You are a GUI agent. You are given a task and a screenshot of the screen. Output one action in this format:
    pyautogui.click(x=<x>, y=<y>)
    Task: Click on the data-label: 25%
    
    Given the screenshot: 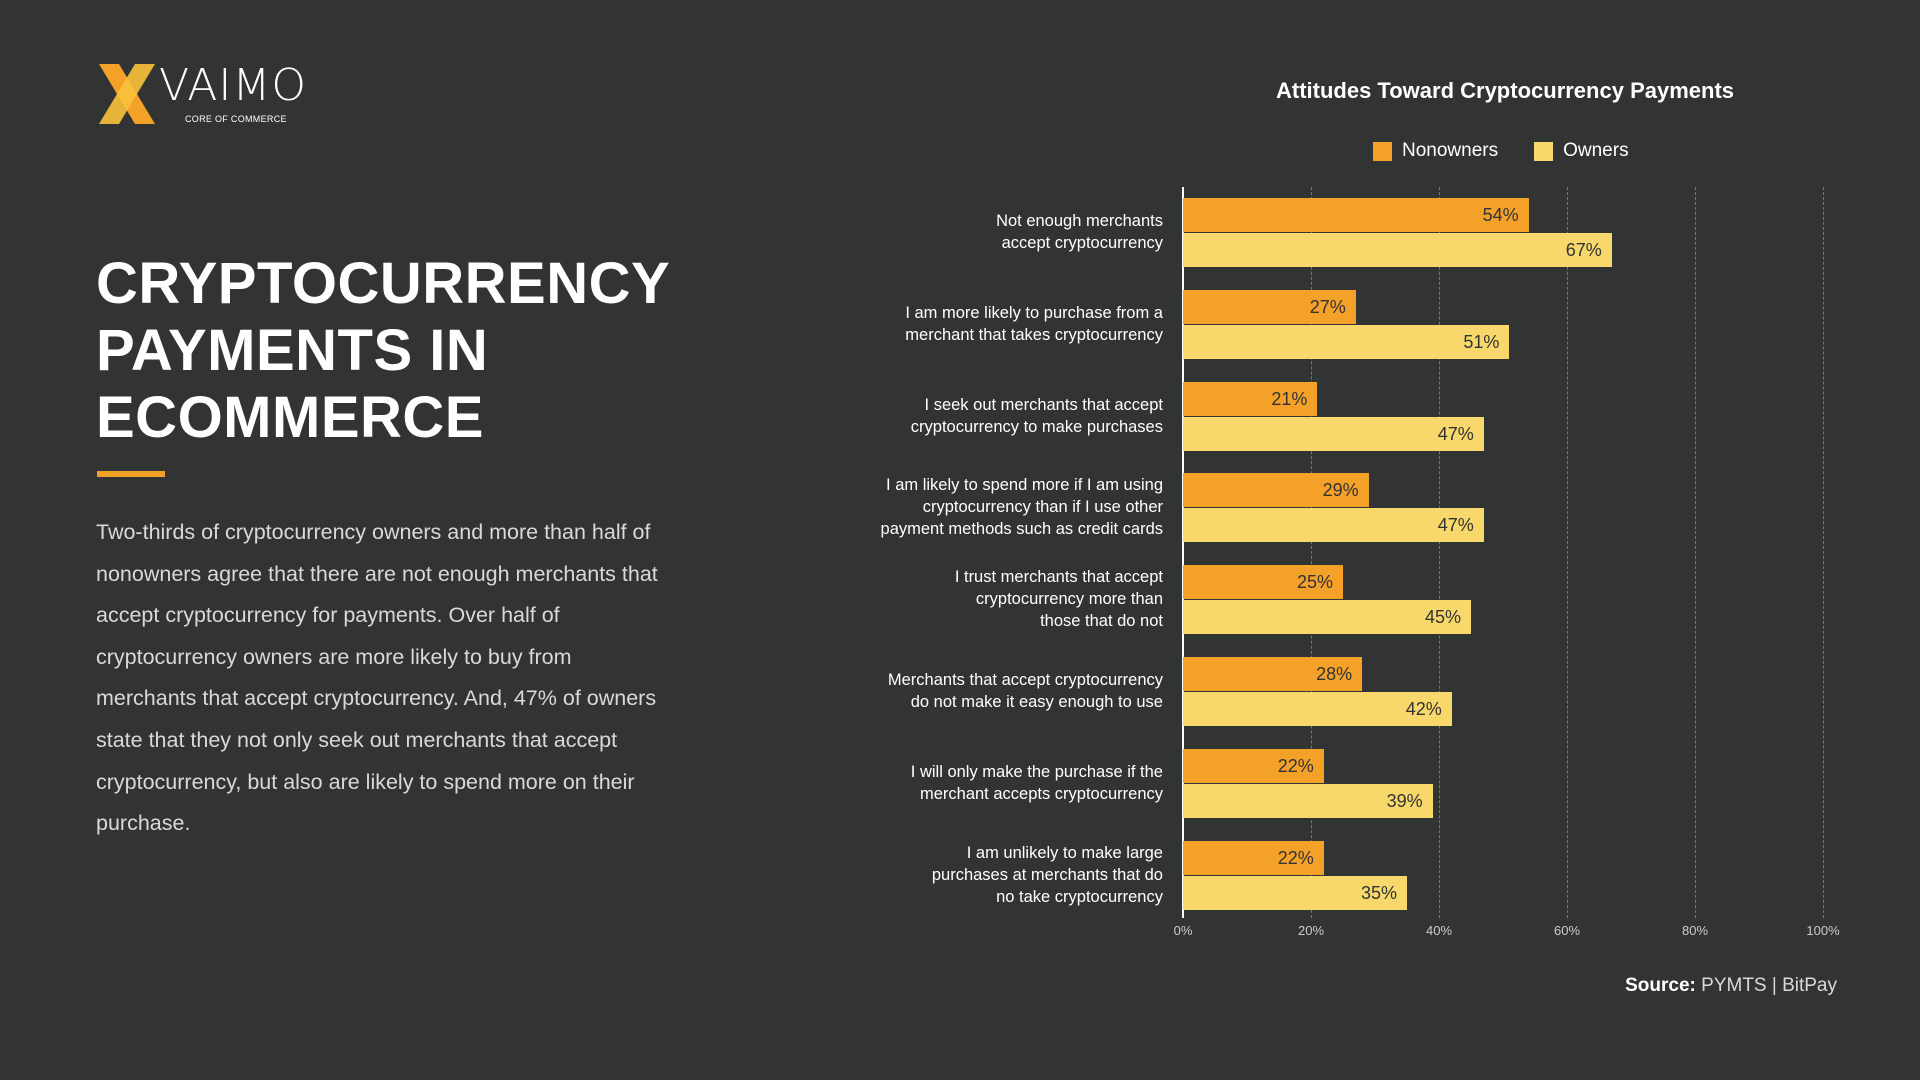 What is the action you would take?
    pyautogui.click(x=1314, y=582)
    